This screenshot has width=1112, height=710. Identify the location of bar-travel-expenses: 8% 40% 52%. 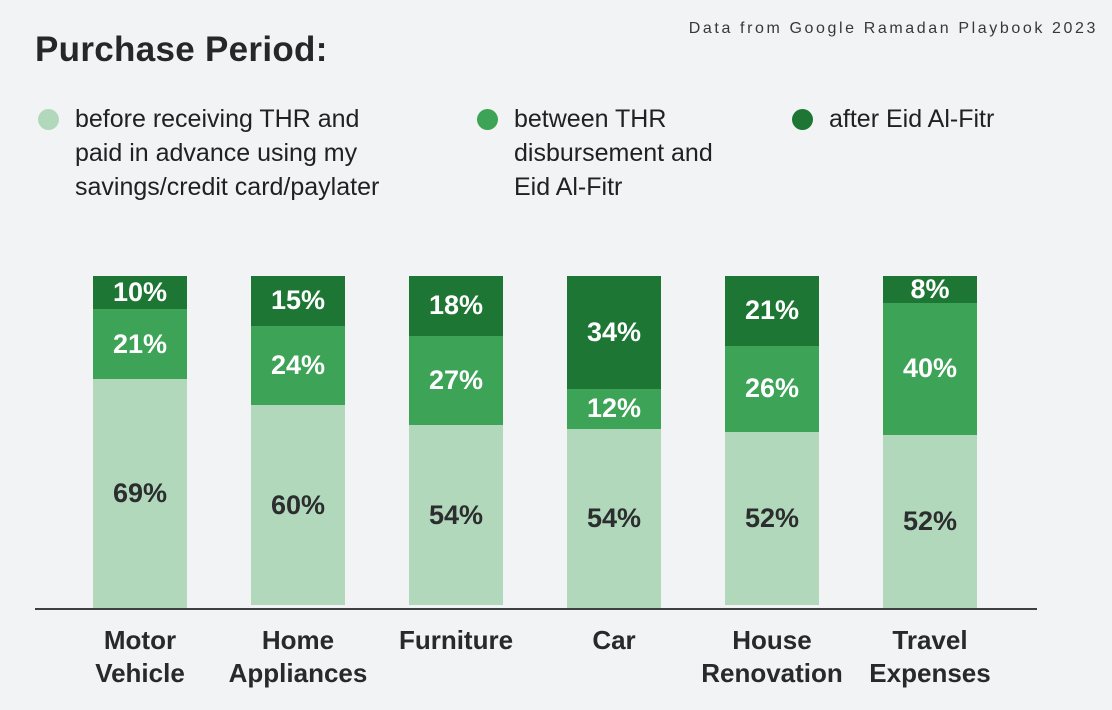
(930, 440).